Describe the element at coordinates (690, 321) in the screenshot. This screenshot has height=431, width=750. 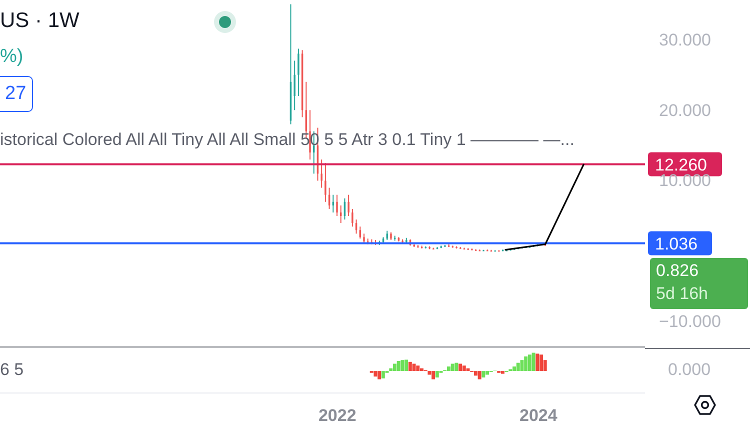
I see `y-tick-label: −10.000` at that location.